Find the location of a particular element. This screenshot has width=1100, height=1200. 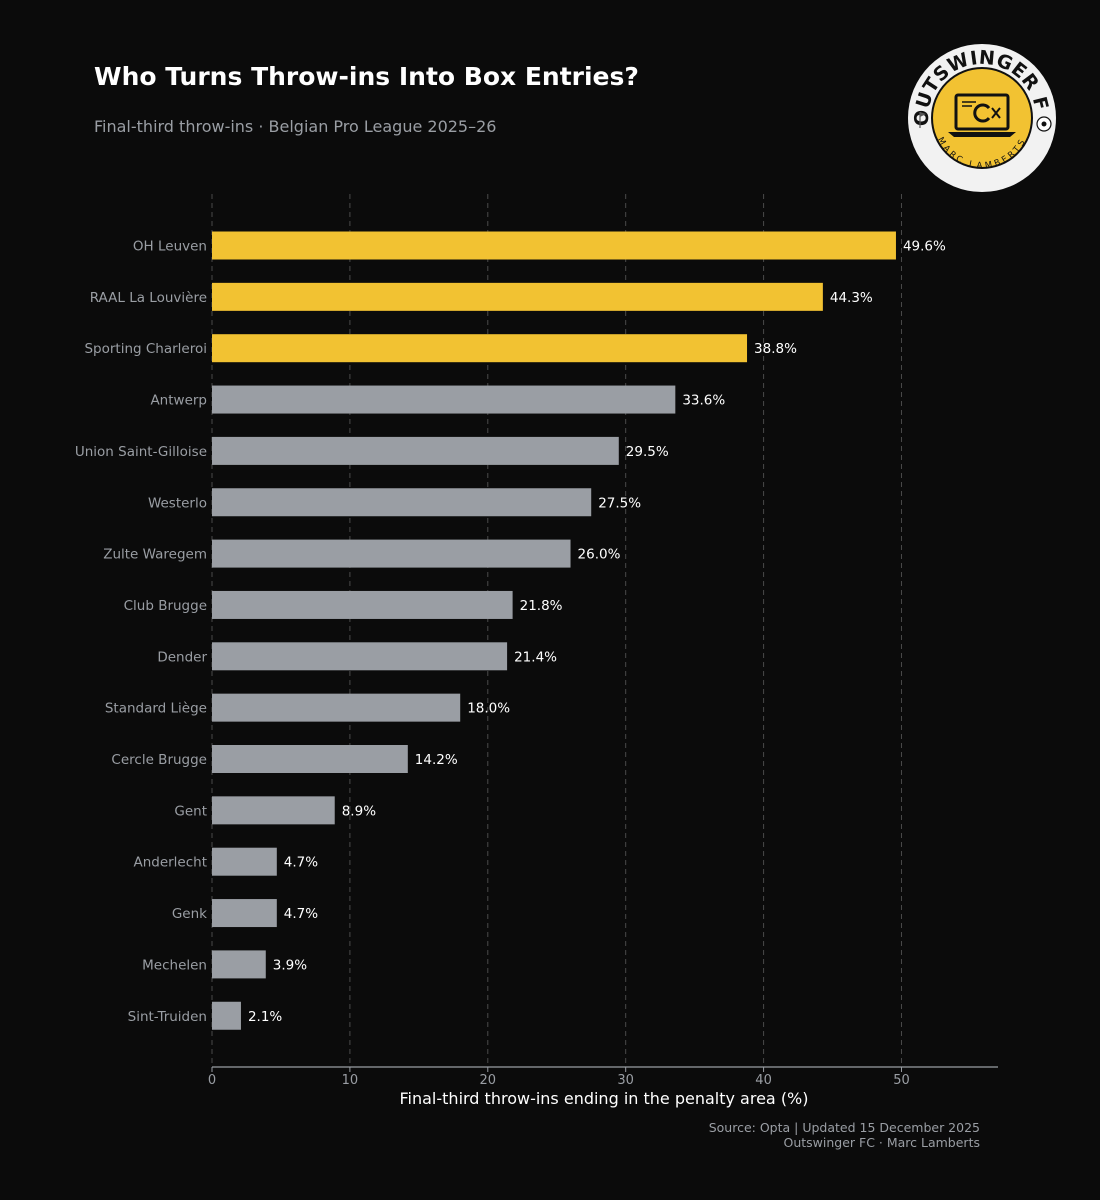

corner-flag-icon is located at coordinates (922, 120).